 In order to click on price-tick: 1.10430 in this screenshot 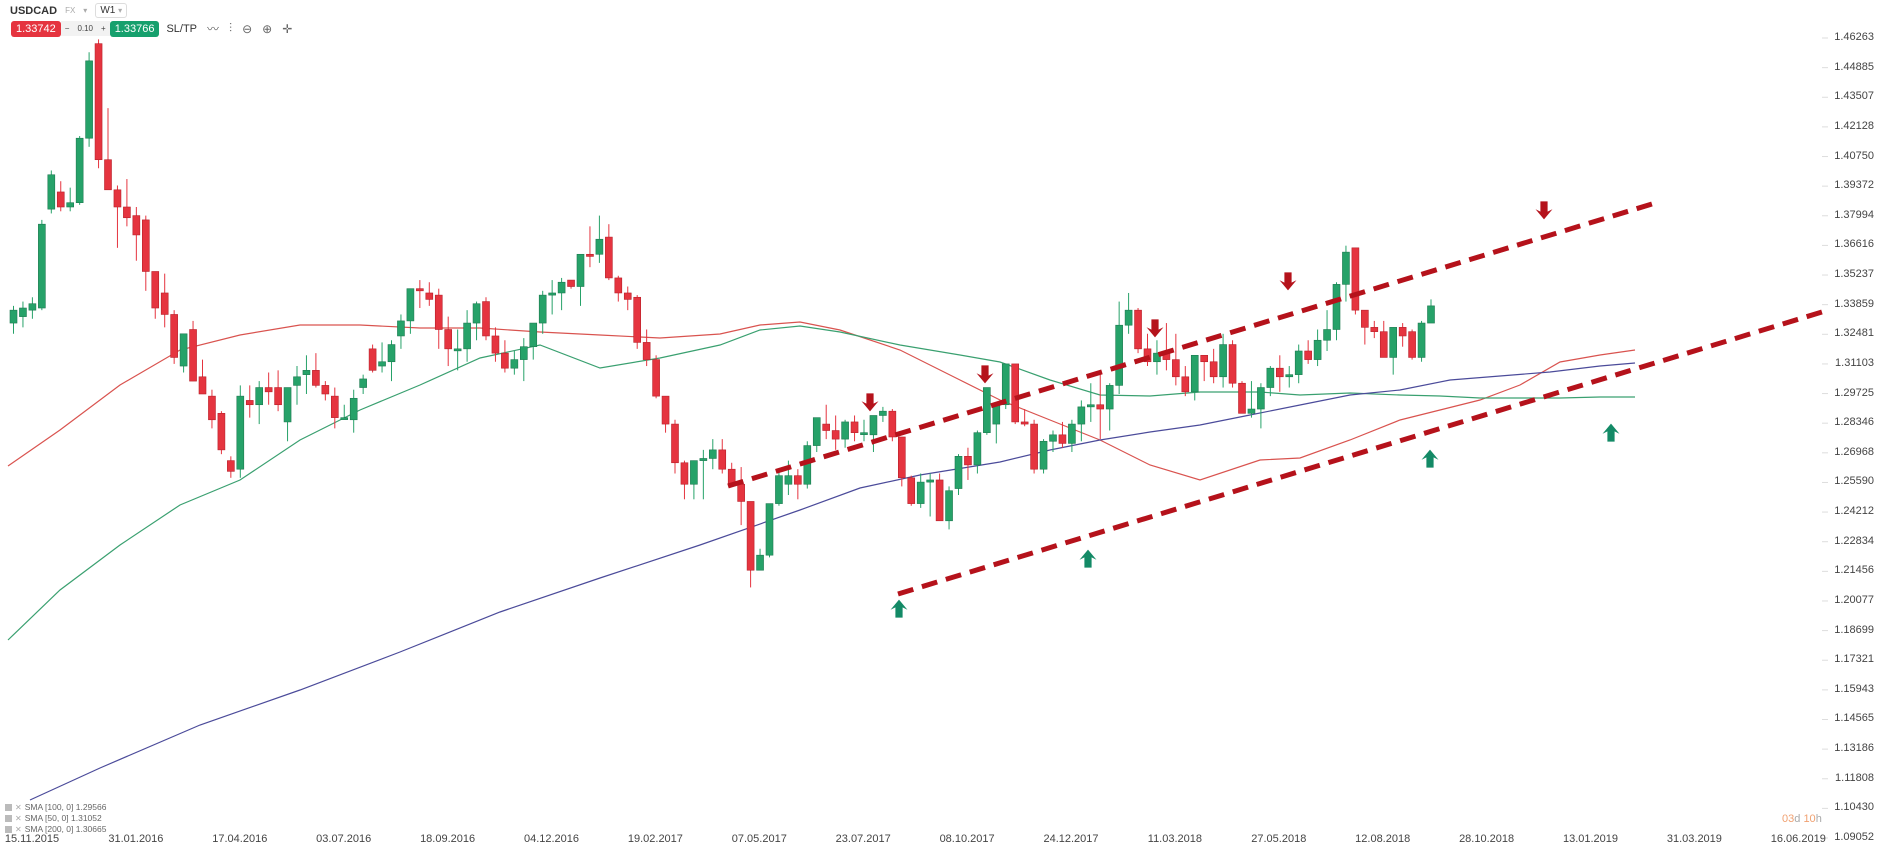, I will do `click(1854, 807)`.